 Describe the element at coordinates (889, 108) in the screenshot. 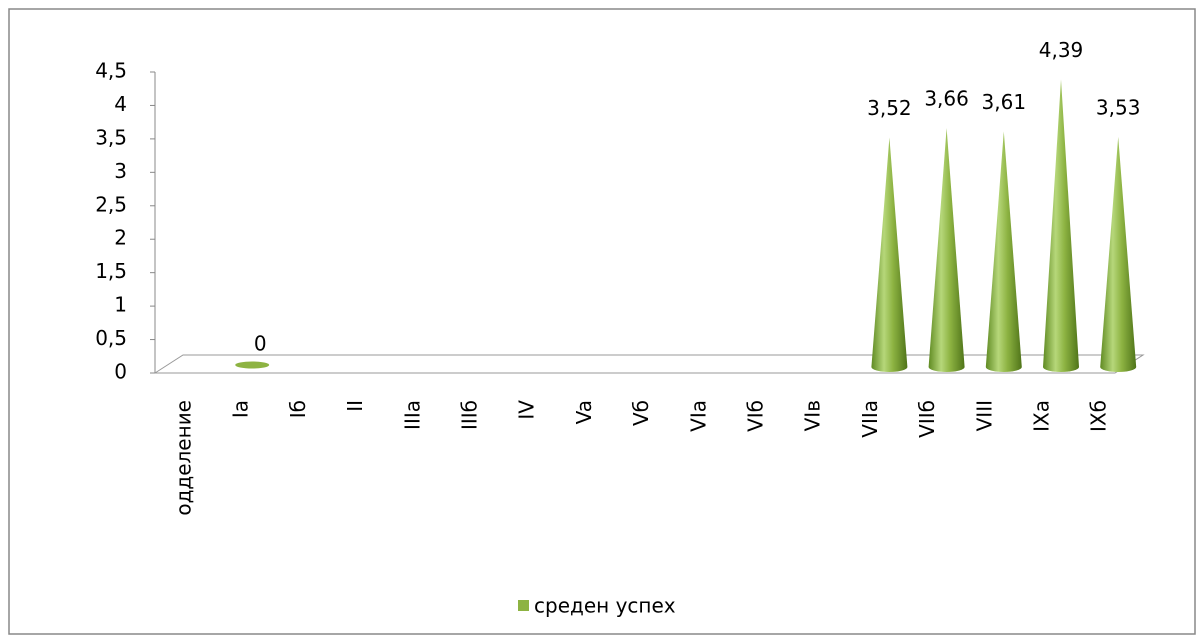

I see `data-label: 3,52` at that location.